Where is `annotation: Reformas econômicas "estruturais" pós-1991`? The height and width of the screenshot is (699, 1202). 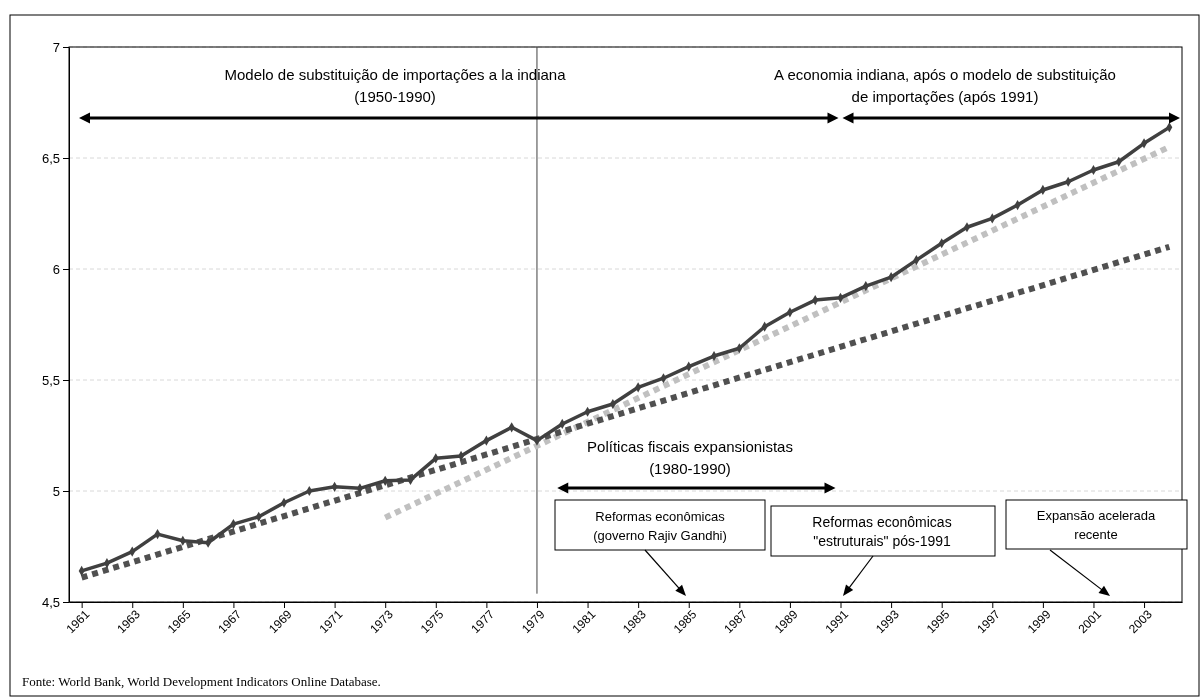 annotation: Reformas econômicas "estruturais" pós-1991 is located at coordinates (882, 531).